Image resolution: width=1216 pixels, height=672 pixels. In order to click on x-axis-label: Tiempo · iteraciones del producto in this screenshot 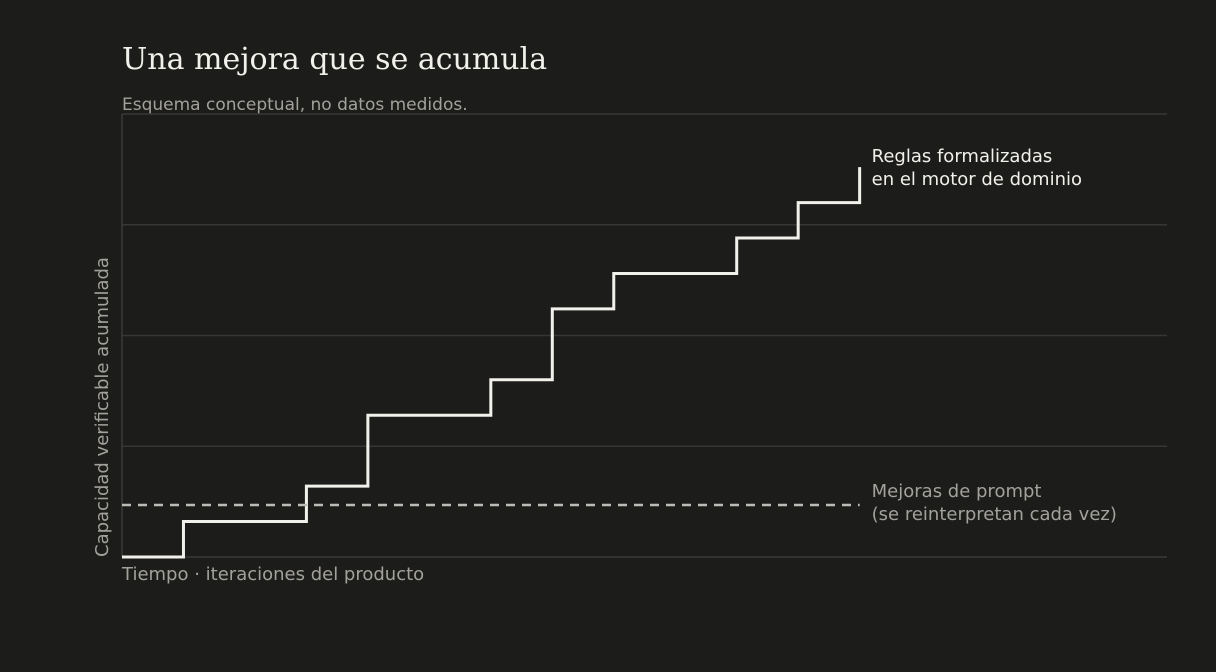, I will do `click(272, 574)`.